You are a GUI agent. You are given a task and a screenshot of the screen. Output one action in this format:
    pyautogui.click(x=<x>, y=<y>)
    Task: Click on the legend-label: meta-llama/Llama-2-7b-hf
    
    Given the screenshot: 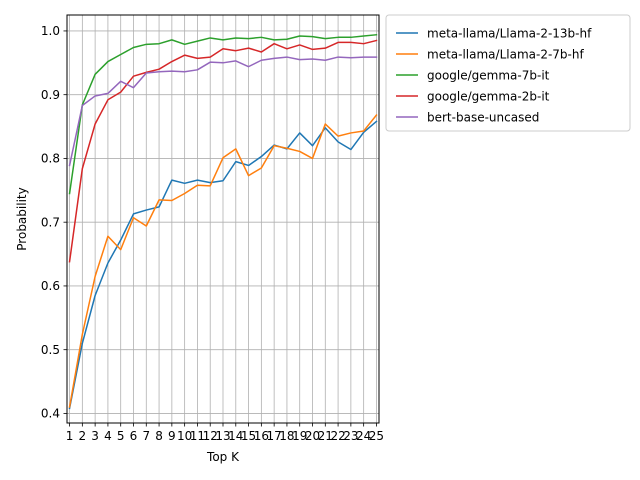 What is the action you would take?
    pyautogui.click(x=505, y=54)
    